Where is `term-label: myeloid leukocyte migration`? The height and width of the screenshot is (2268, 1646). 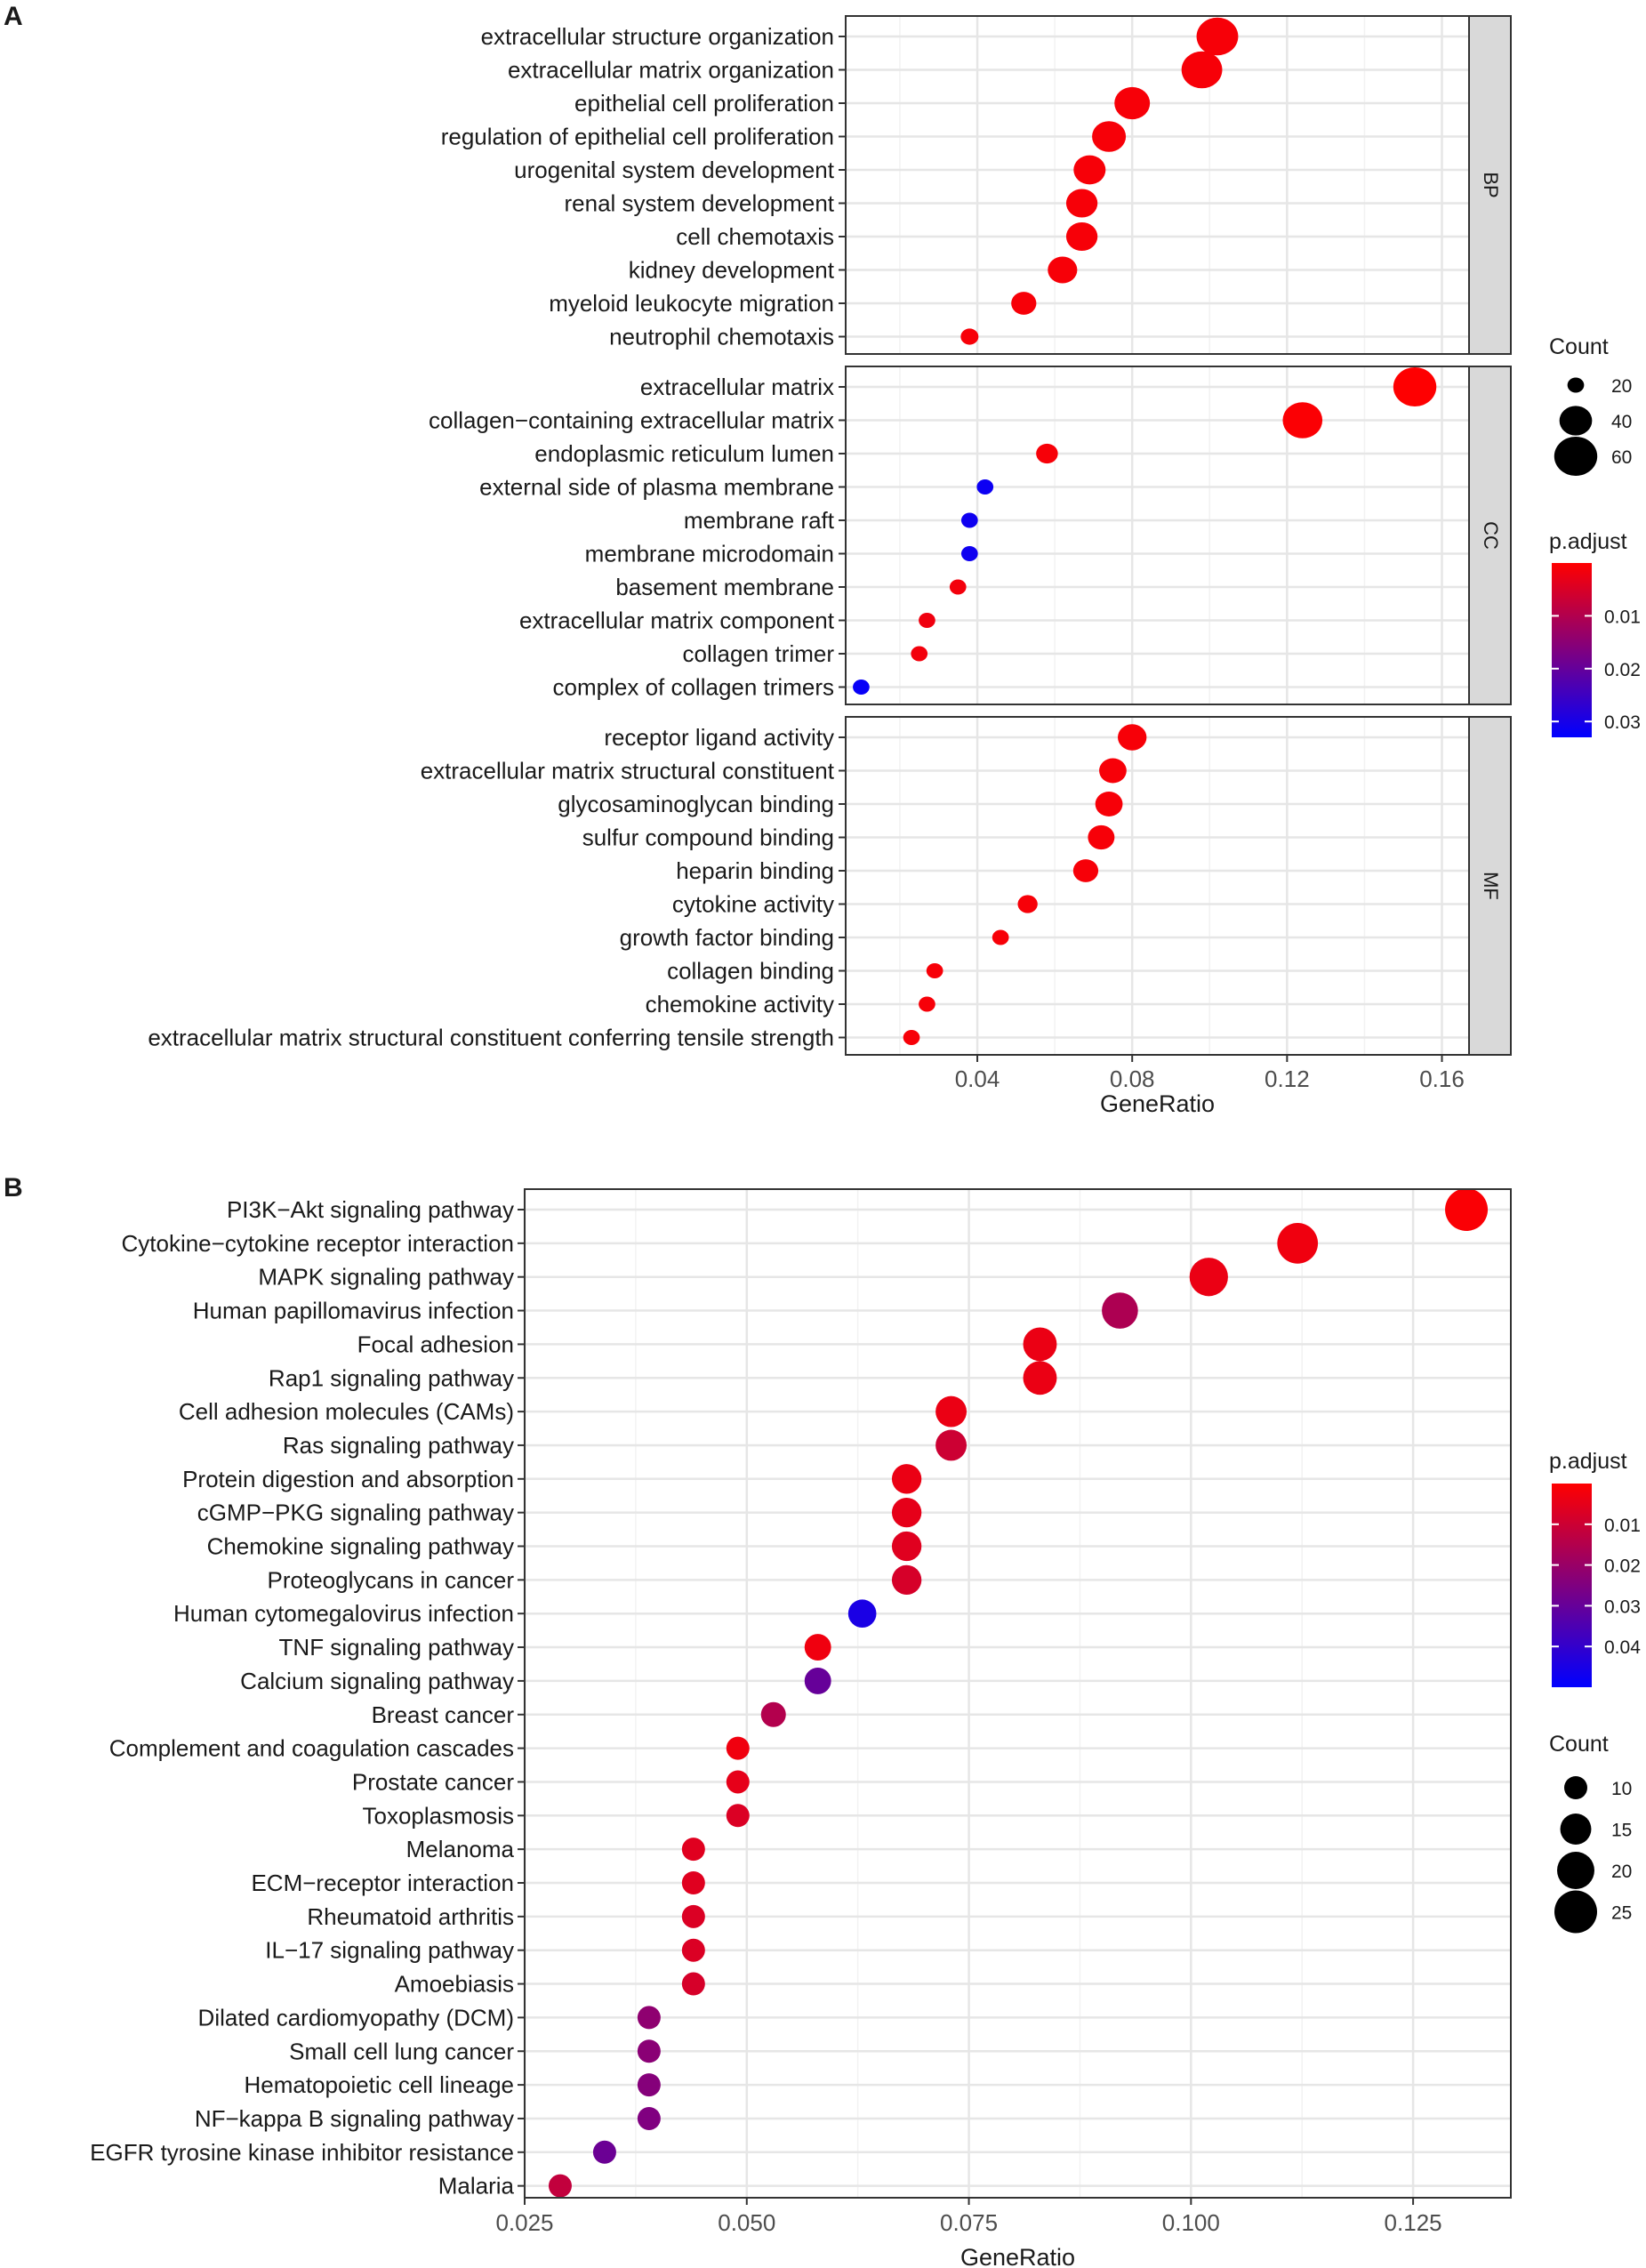 term-label: myeloid leukocyte migration is located at coordinates (691, 303).